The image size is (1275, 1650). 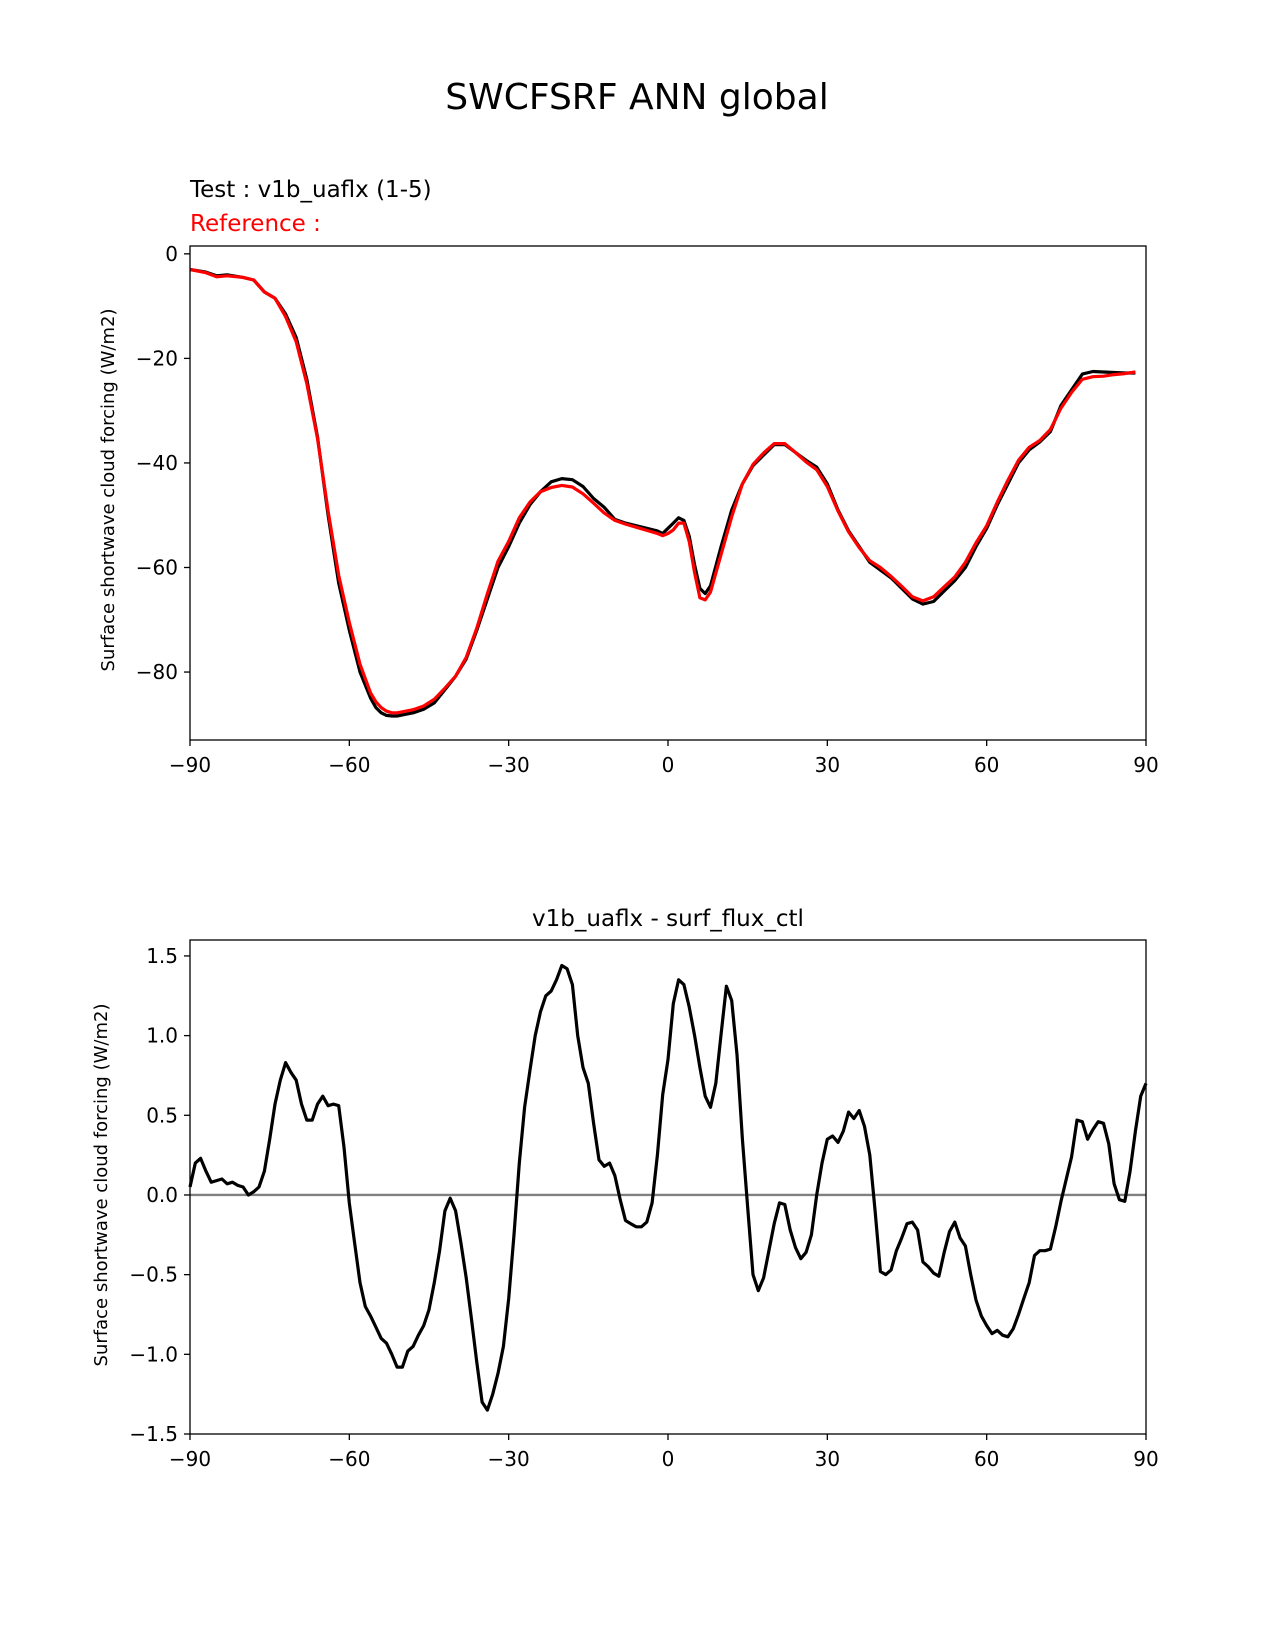 What do you see at coordinates (668, 919) in the screenshot?
I see `bottom-title: v1b_uaflx - surf_flux_ctl` at bounding box center [668, 919].